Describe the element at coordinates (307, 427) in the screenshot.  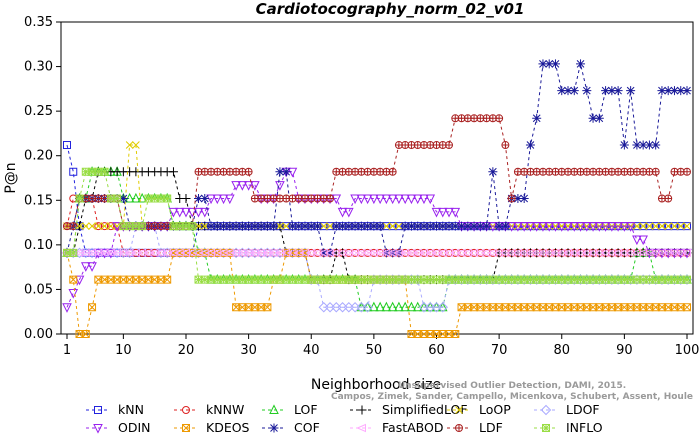
I see `legend-label: COF` at that location.